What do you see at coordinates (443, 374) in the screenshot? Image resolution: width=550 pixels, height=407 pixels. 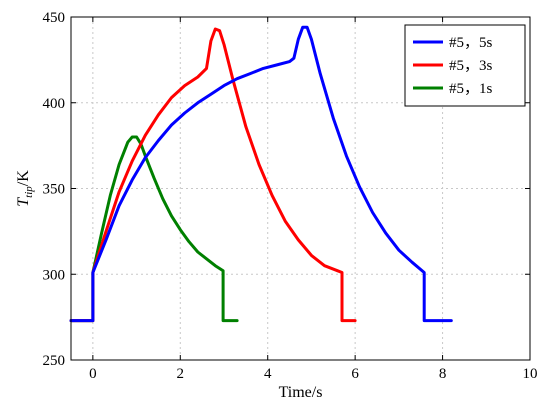 I see `x-tick-label: 8` at bounding box center [443, 374].